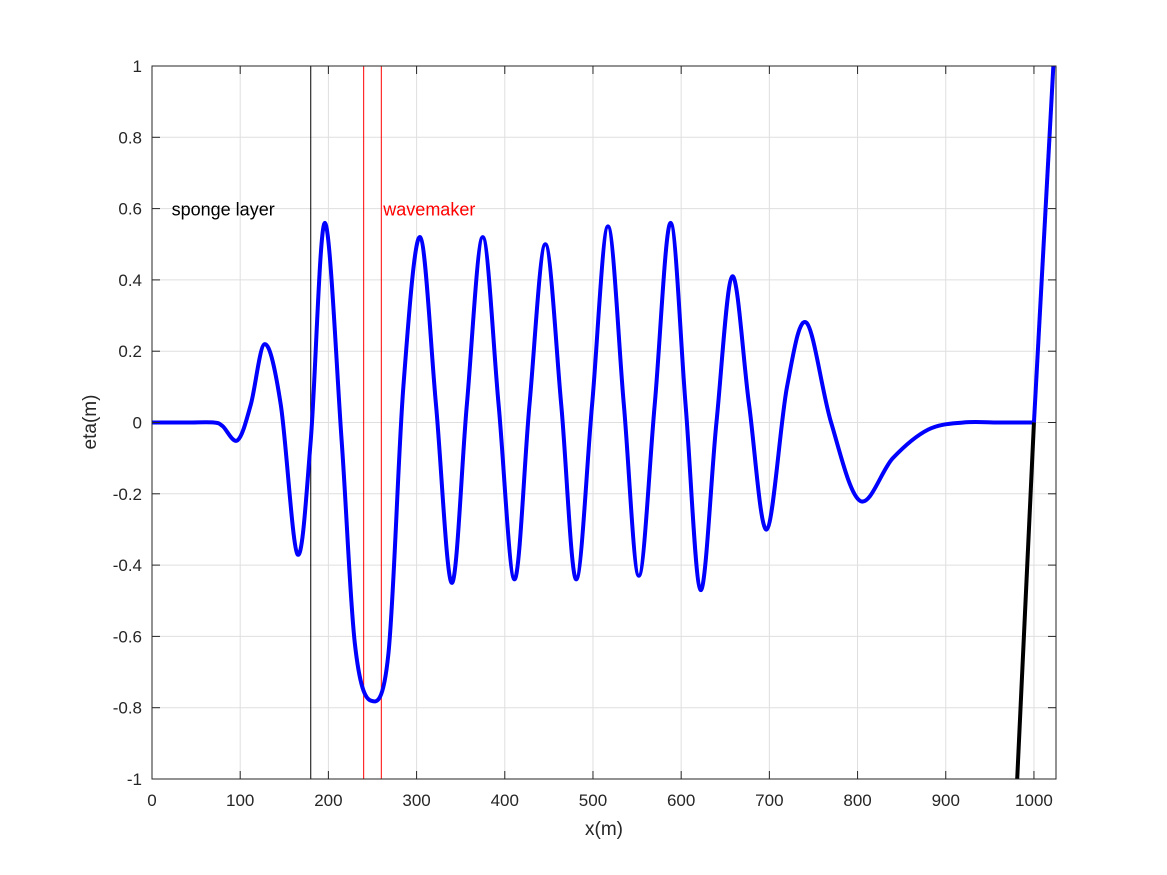  I want to click on x-tick-label: 1000, so click(1034, 800).